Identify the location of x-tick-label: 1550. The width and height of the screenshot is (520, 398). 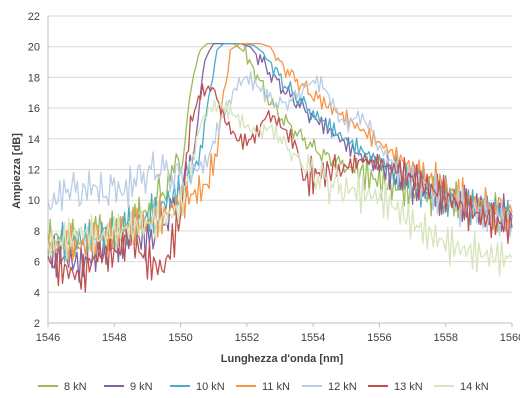
(180, 338).